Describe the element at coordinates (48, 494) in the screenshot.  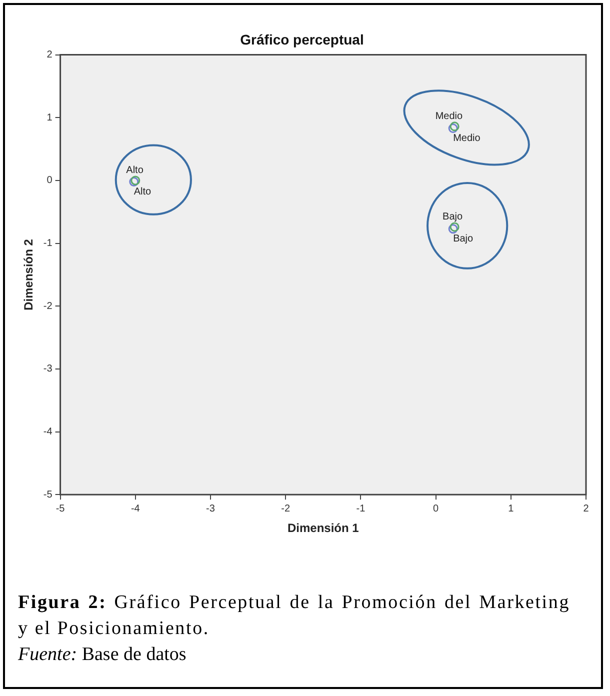
I see `y-tick-label: -5` at that location.